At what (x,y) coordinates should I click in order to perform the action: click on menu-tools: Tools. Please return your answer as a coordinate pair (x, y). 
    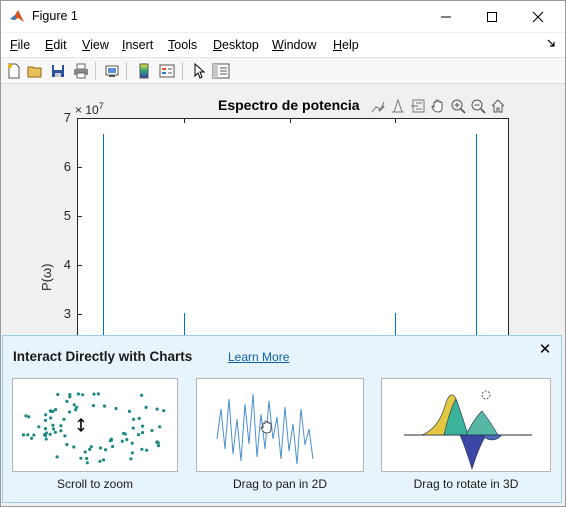
    Looking at the image, I should click on (183, 45).